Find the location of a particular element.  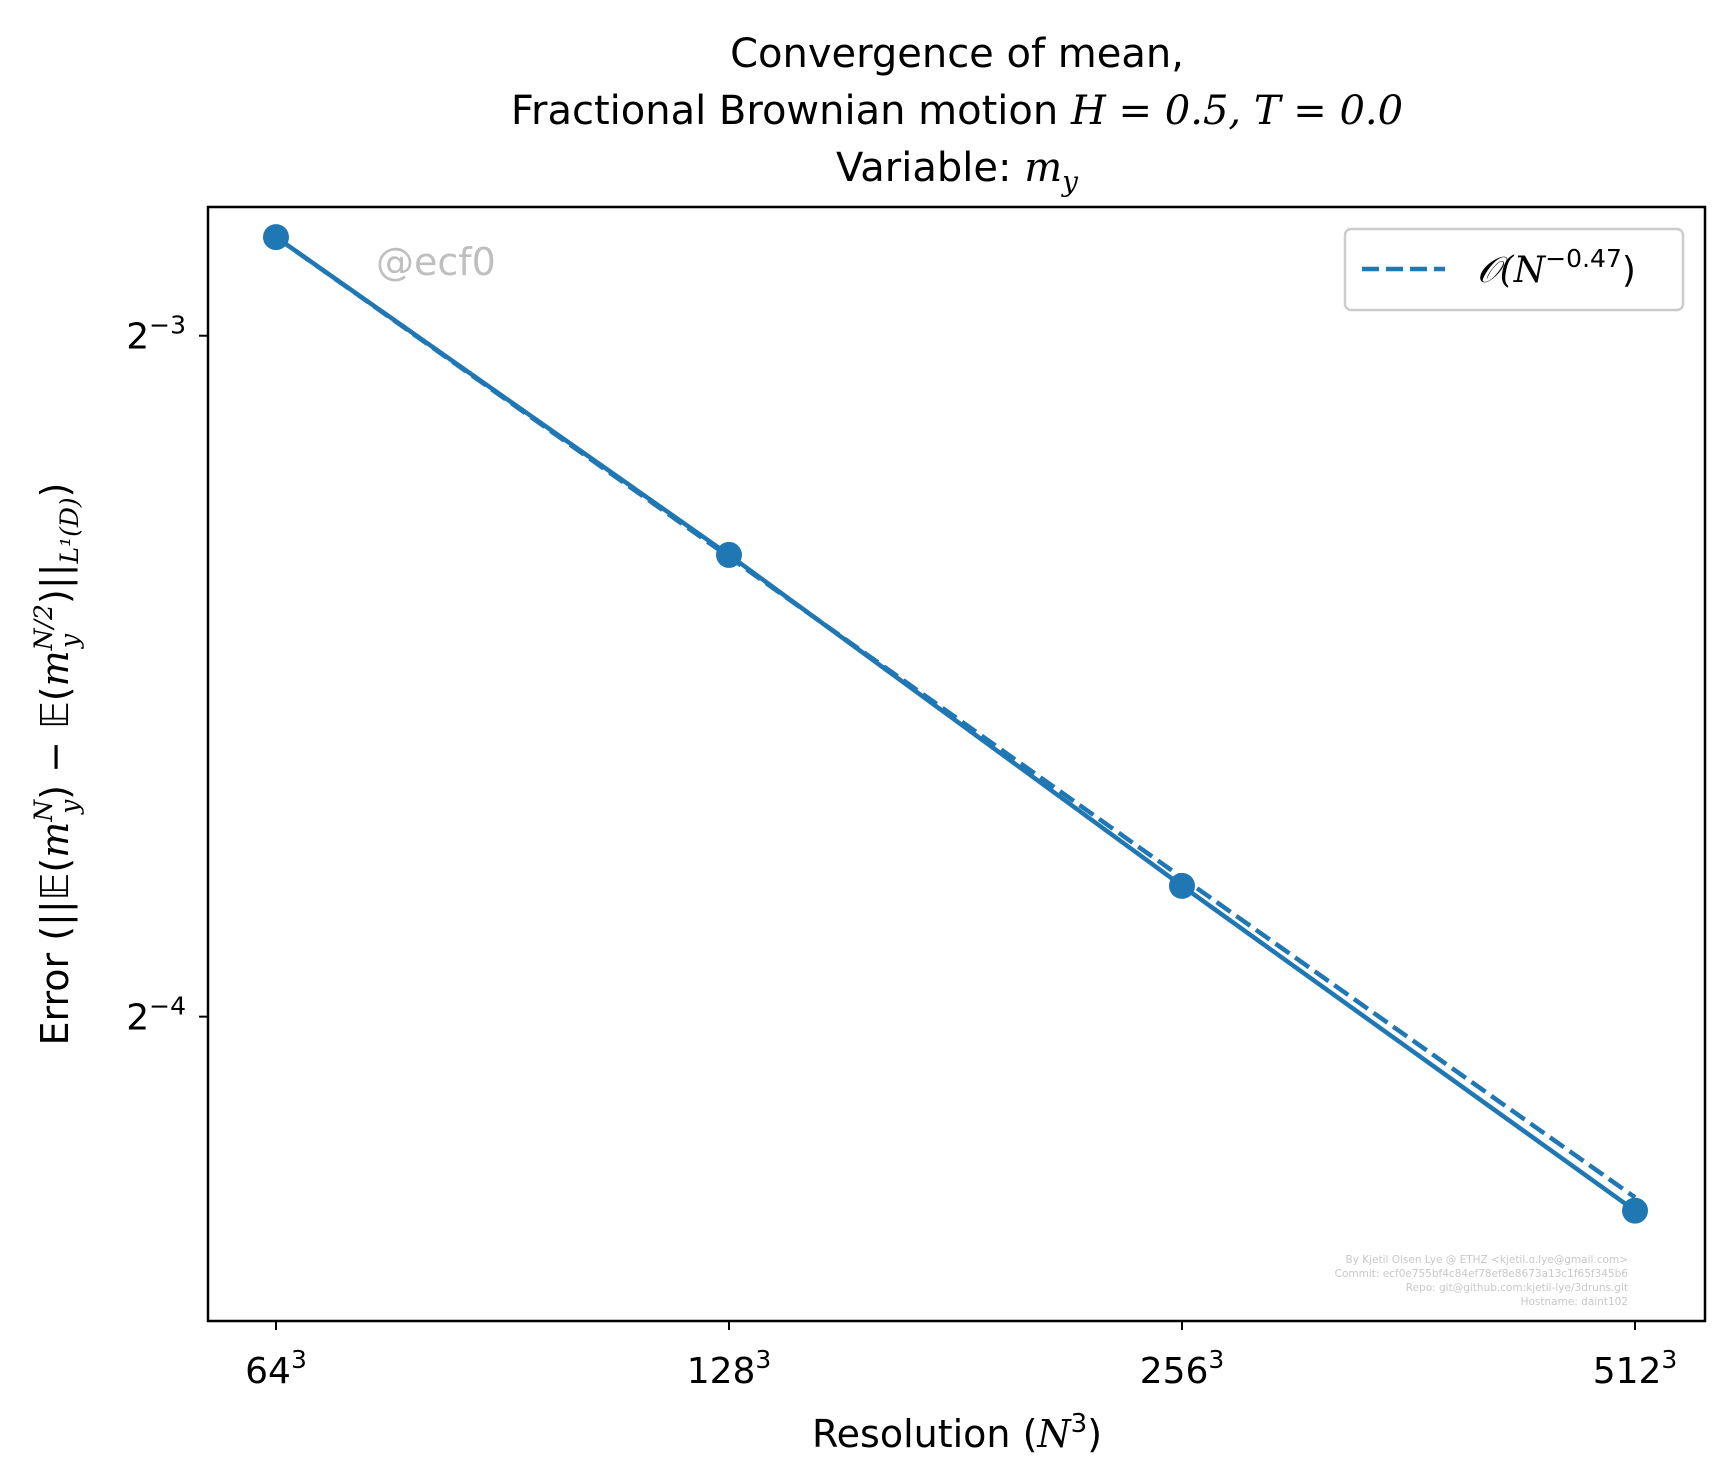

legend-label-prefix: 𝒪(N is located at coordinates (1512, 270).